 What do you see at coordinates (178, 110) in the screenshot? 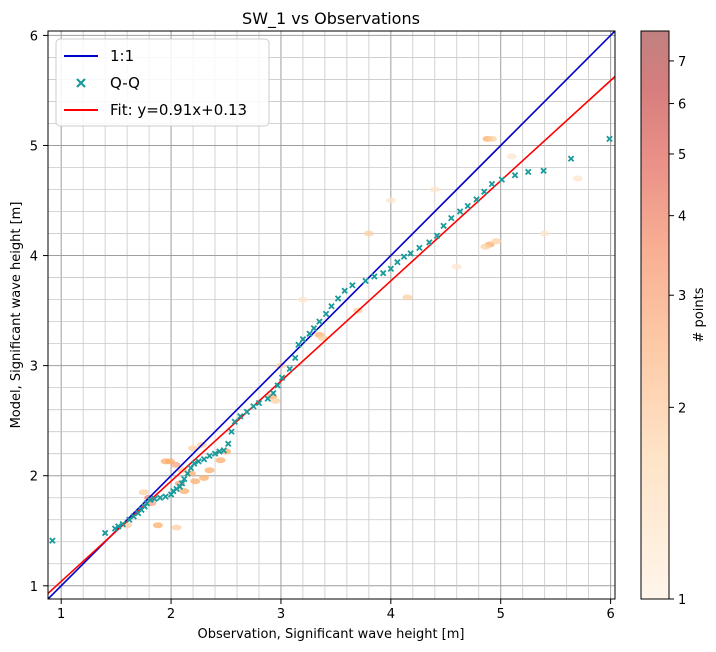
I see `legend-label-fit: Fit: y=0.91x+0.13` at bounding box center [178, 110].